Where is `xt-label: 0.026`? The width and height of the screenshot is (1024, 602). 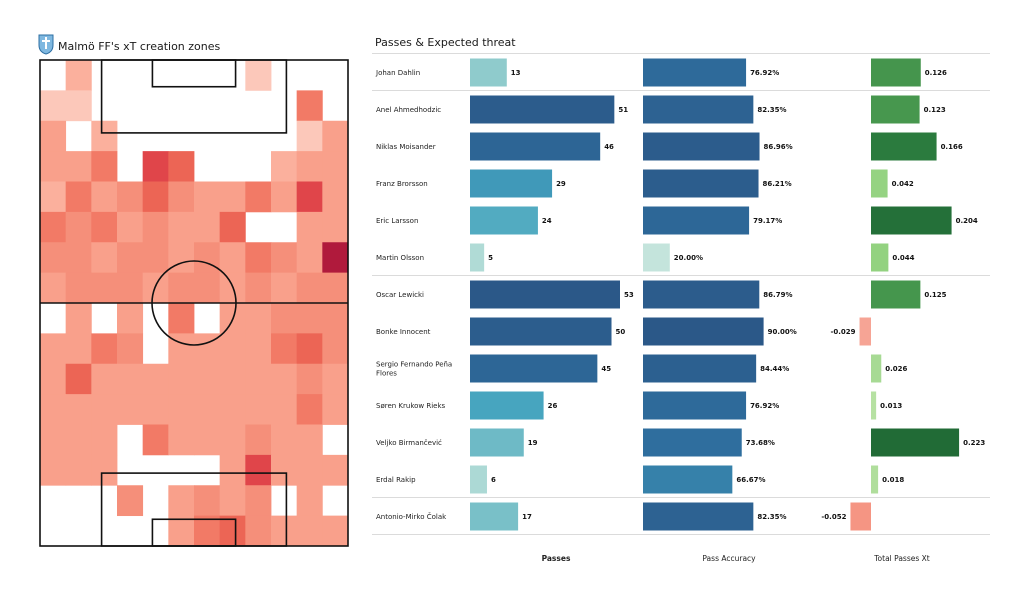 xt-label: 0.026 is located at coordinates (896, 369).